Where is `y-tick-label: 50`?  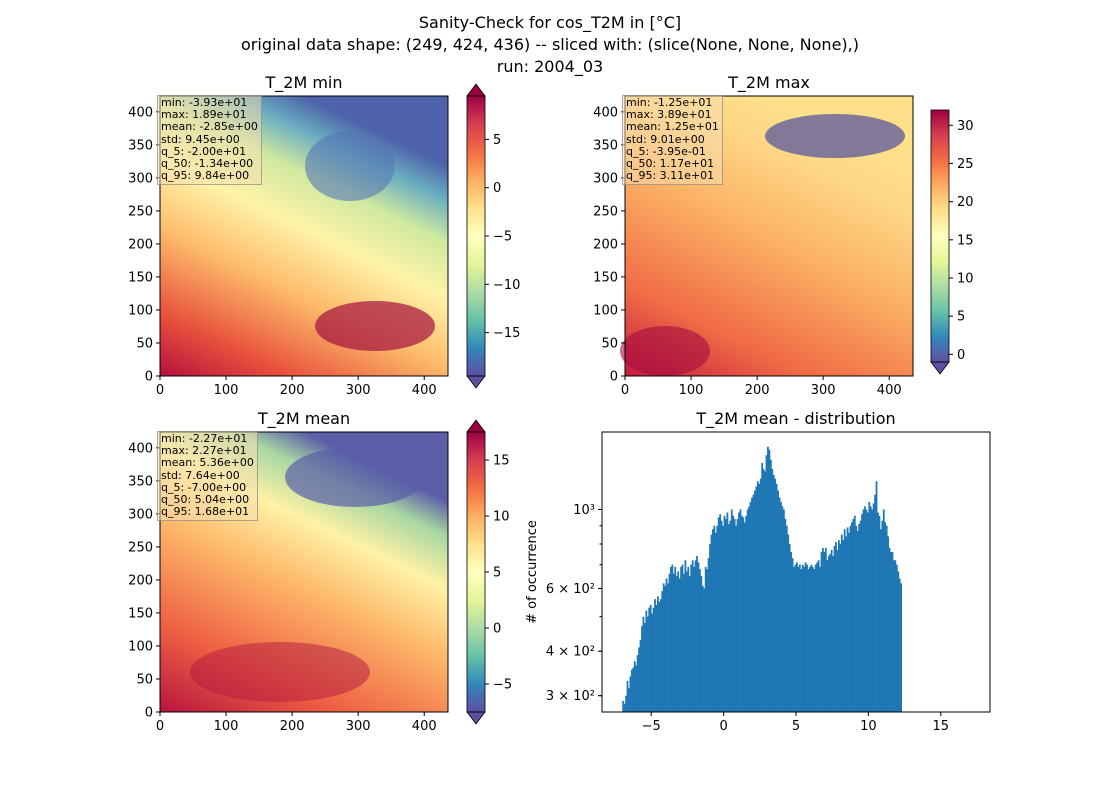 y-tick-label: 50 is located at coordinates (144, 679).